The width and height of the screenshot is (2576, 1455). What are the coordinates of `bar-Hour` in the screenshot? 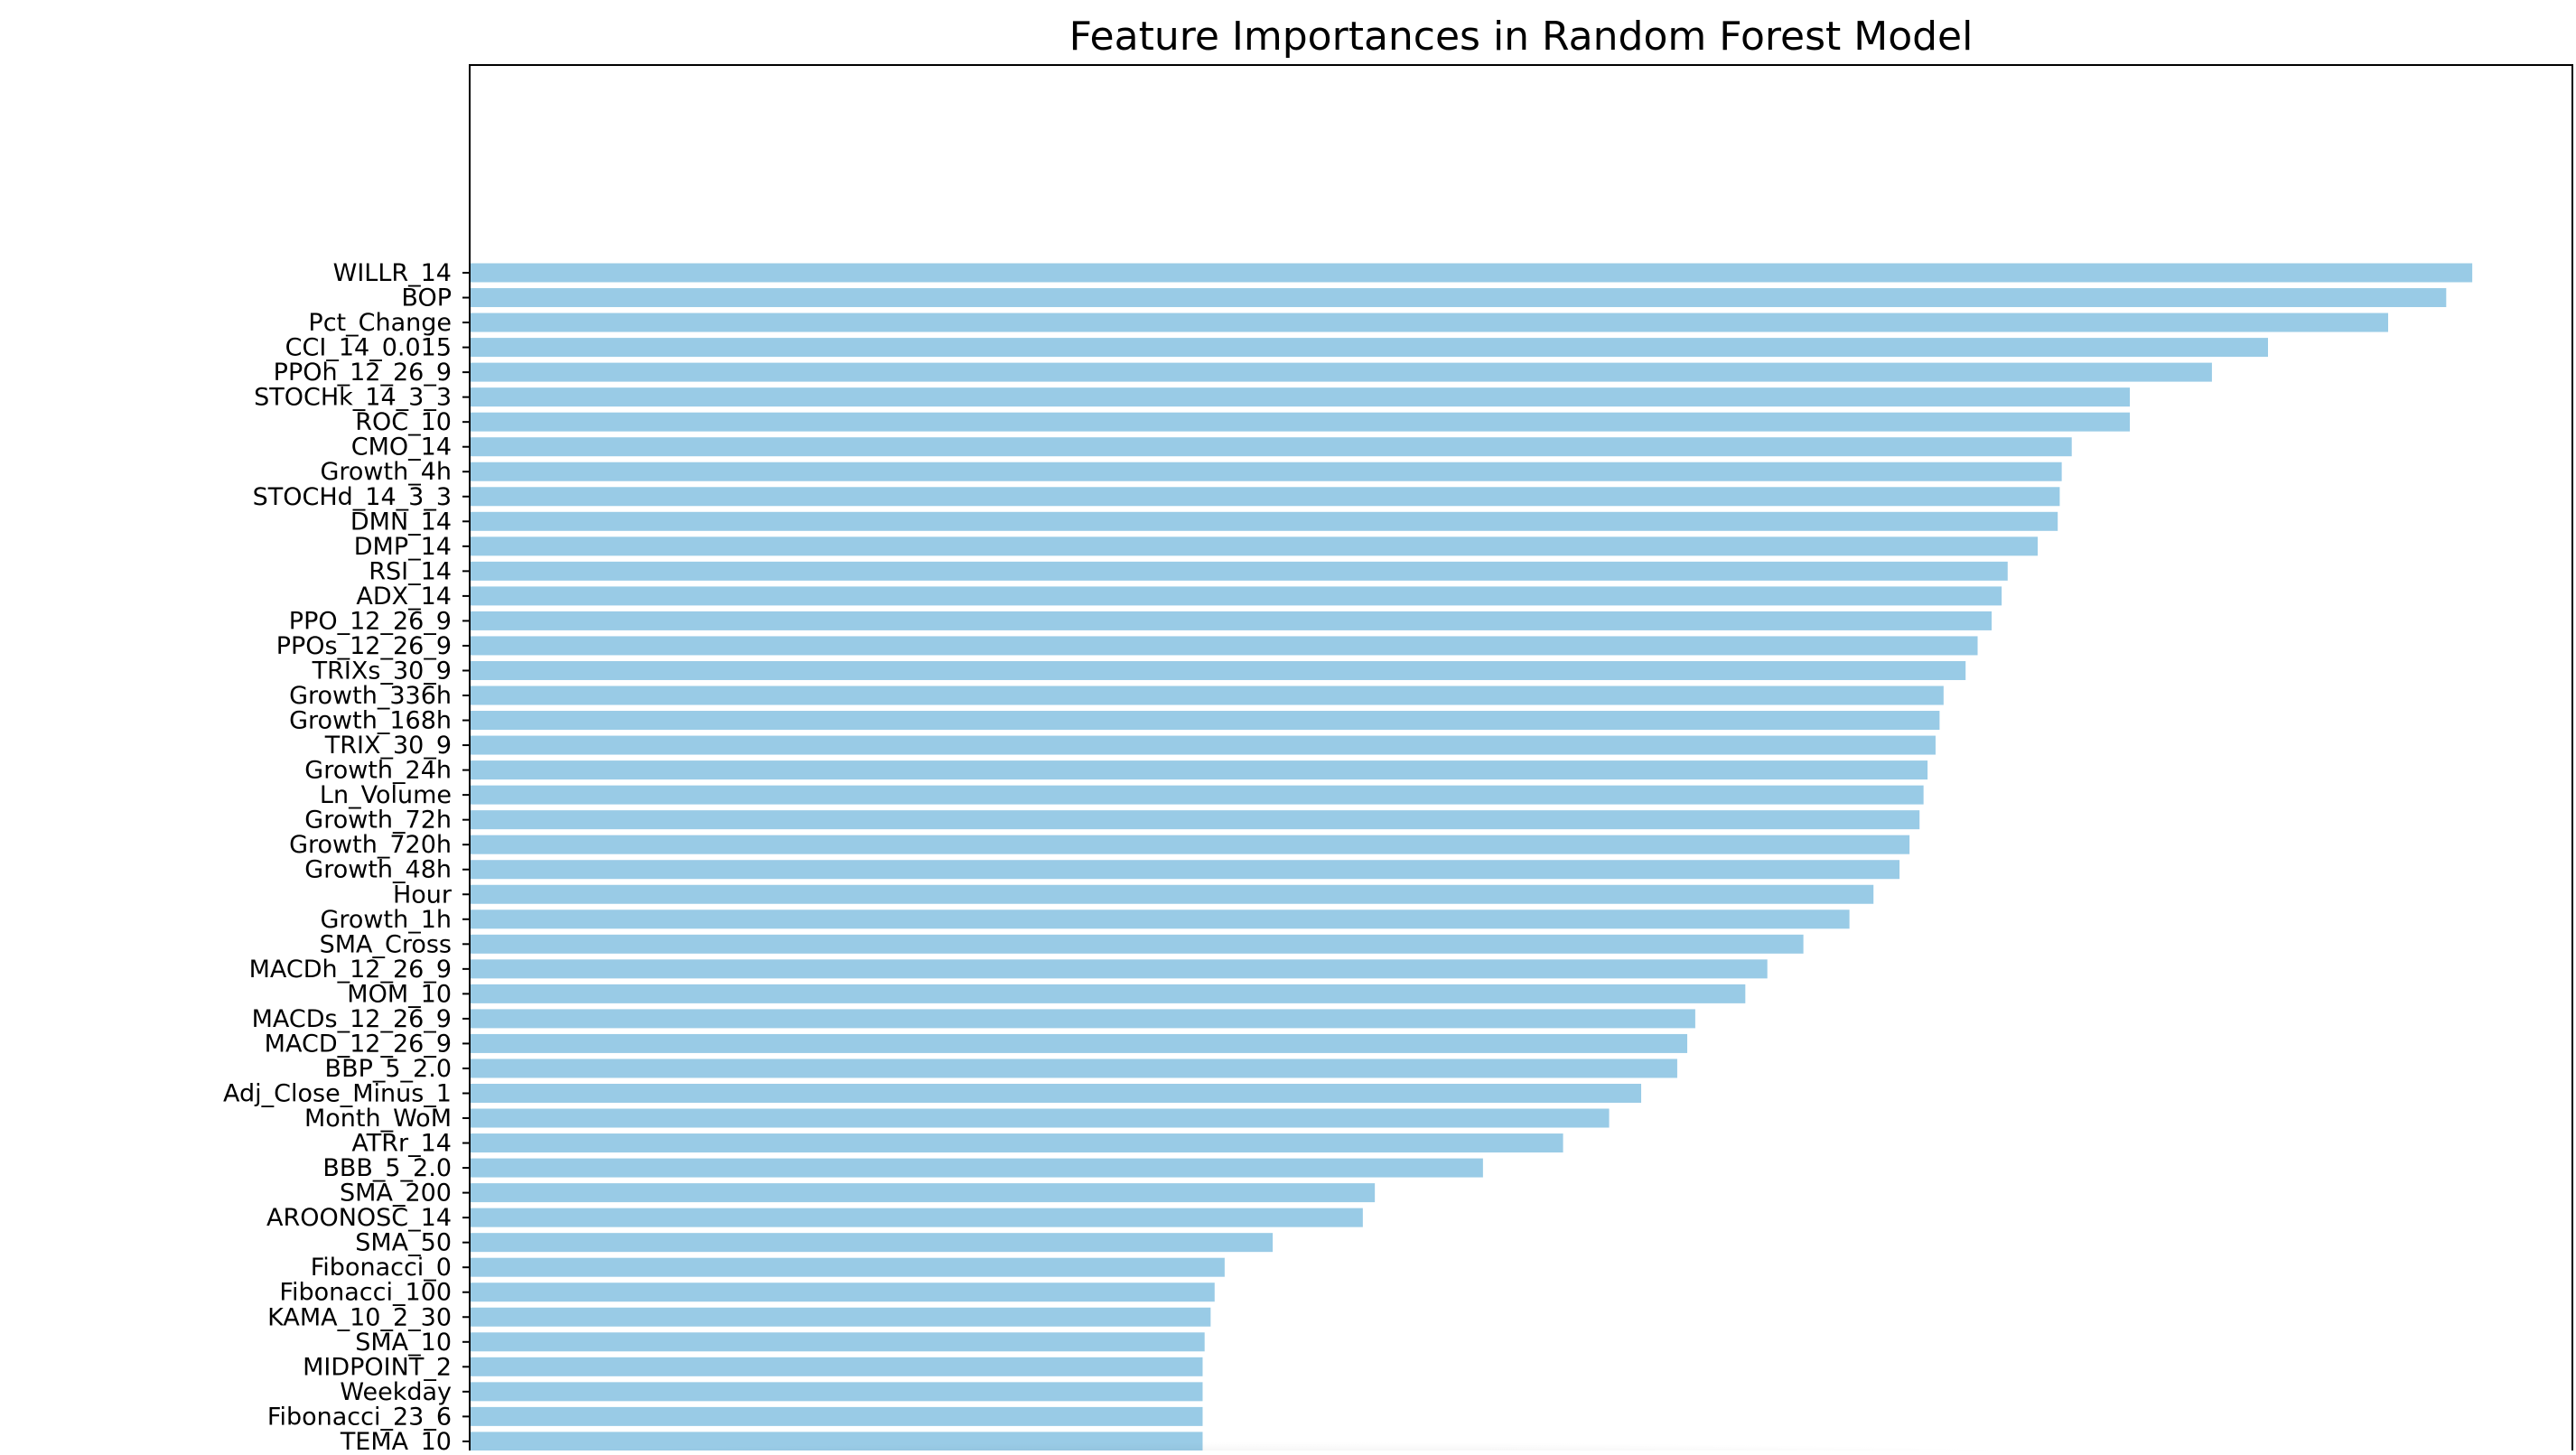 It's located at (1172, 894).